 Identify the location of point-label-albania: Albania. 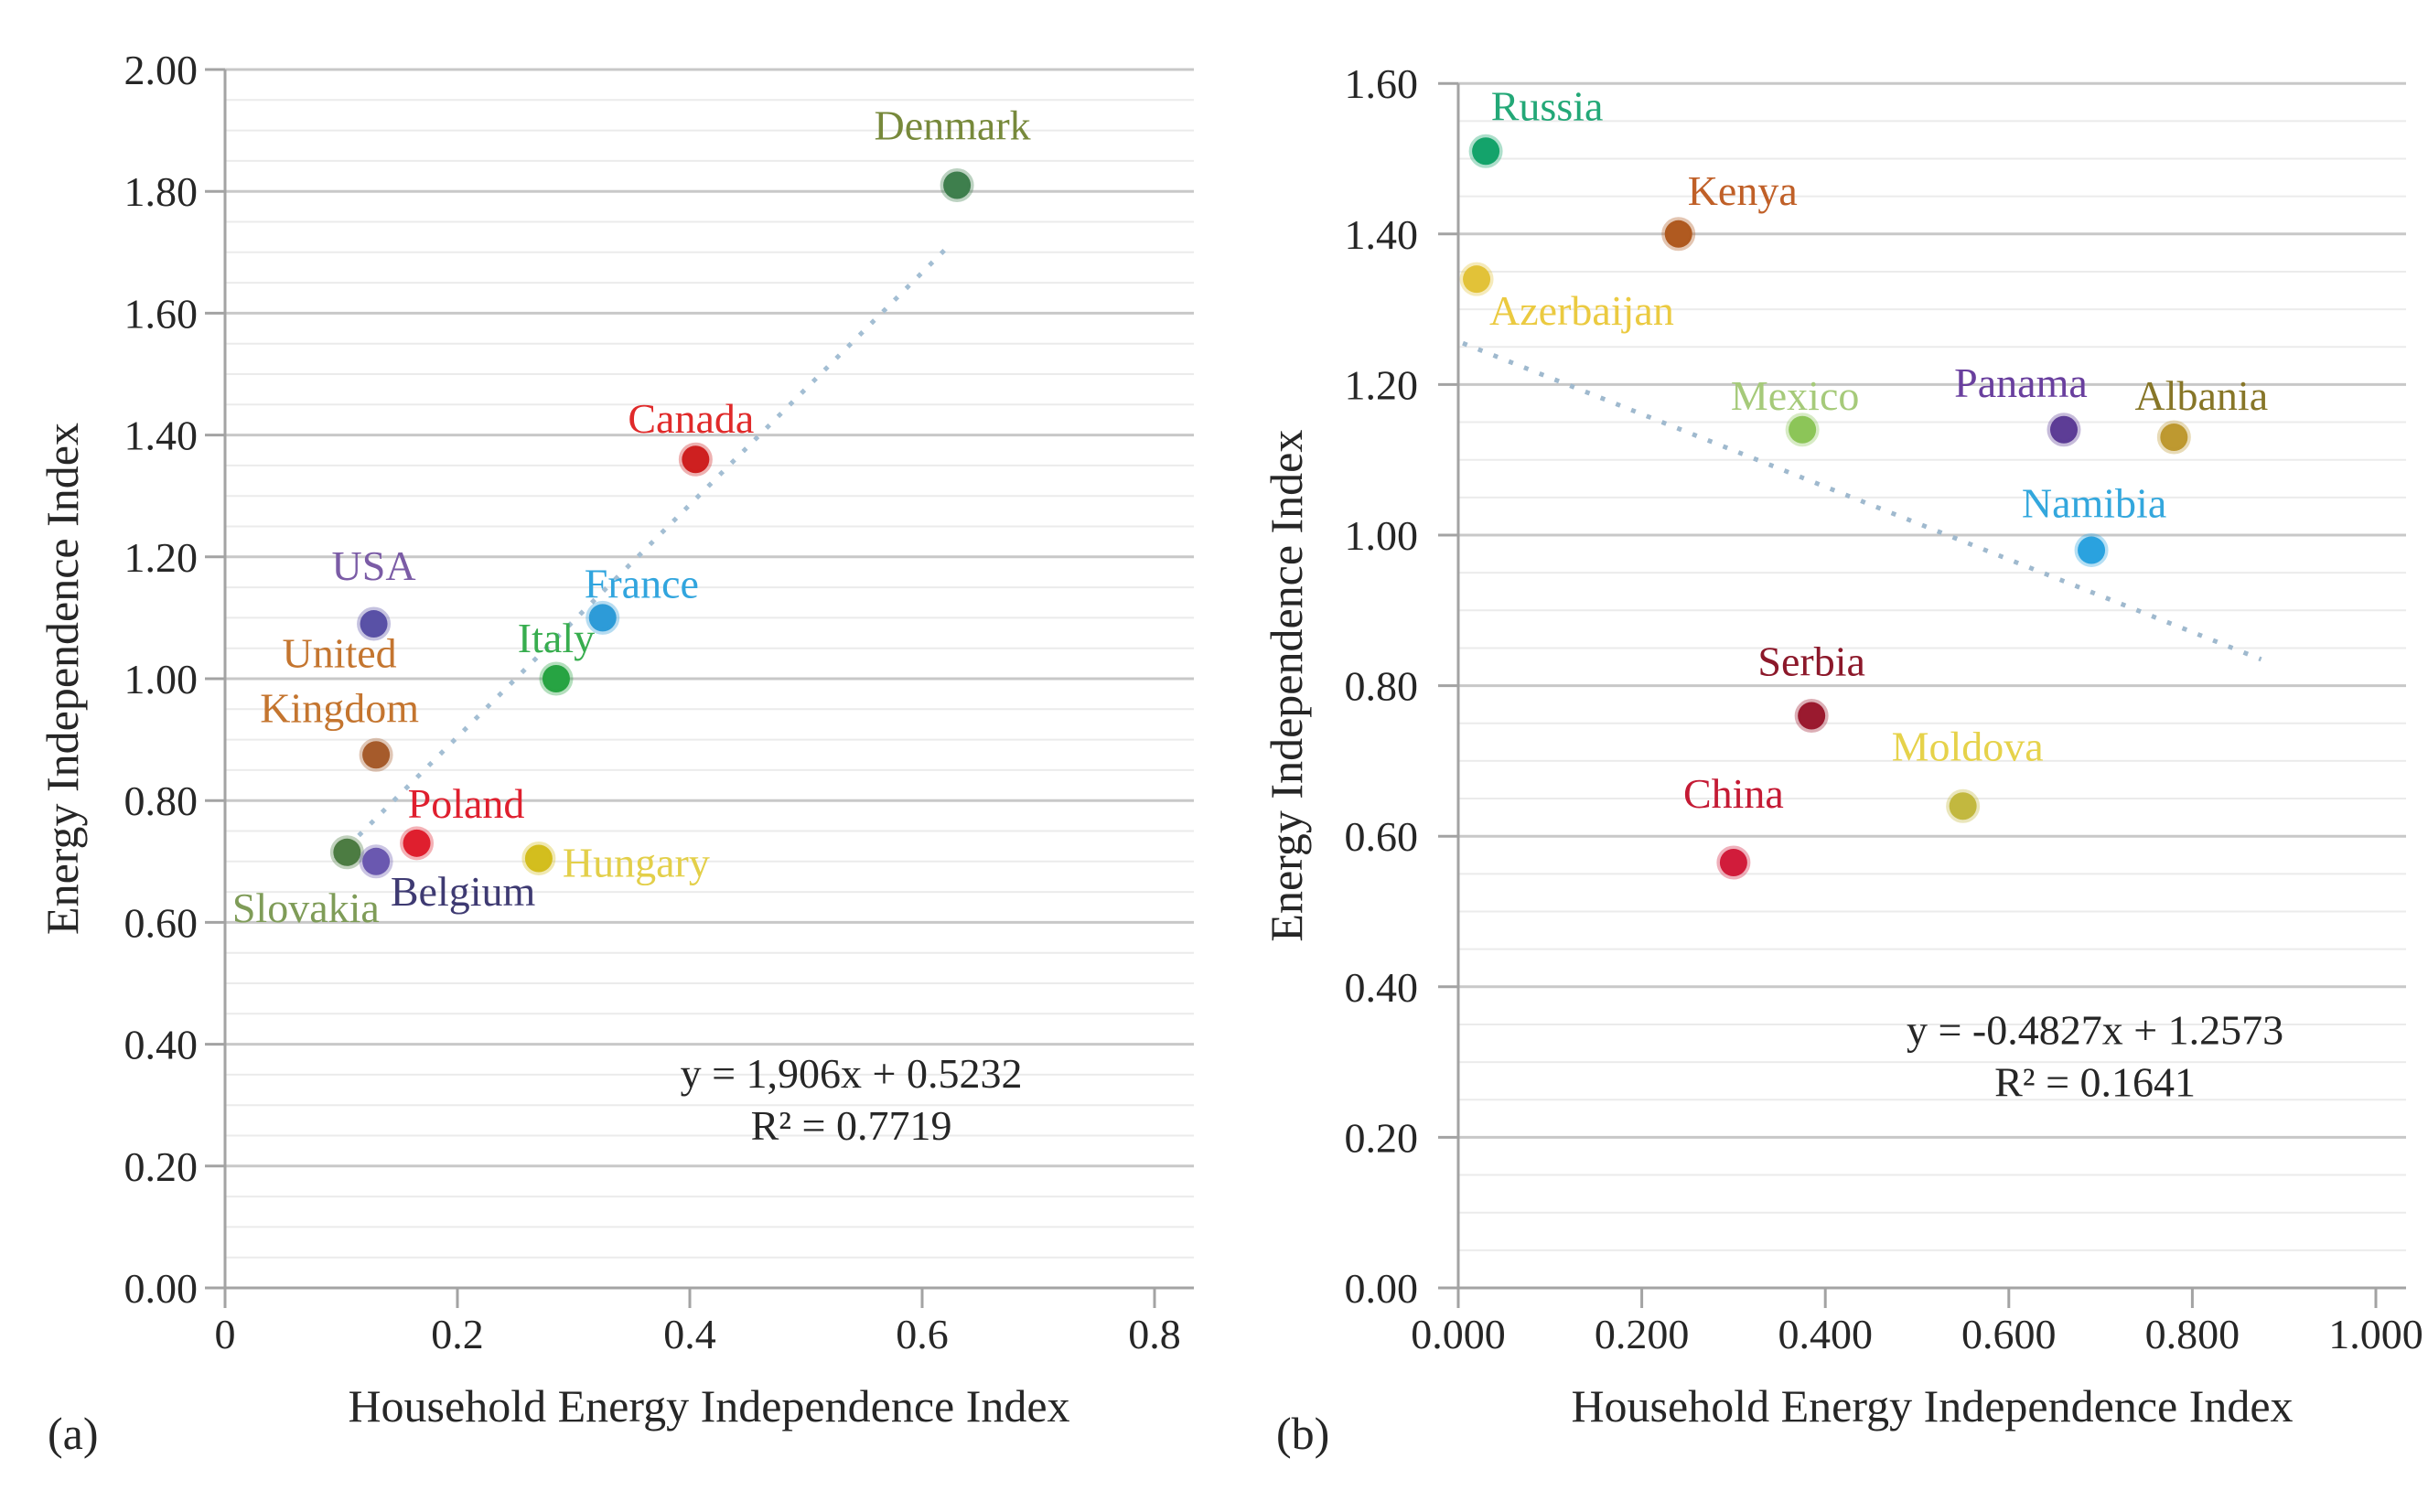
(2202, 395).